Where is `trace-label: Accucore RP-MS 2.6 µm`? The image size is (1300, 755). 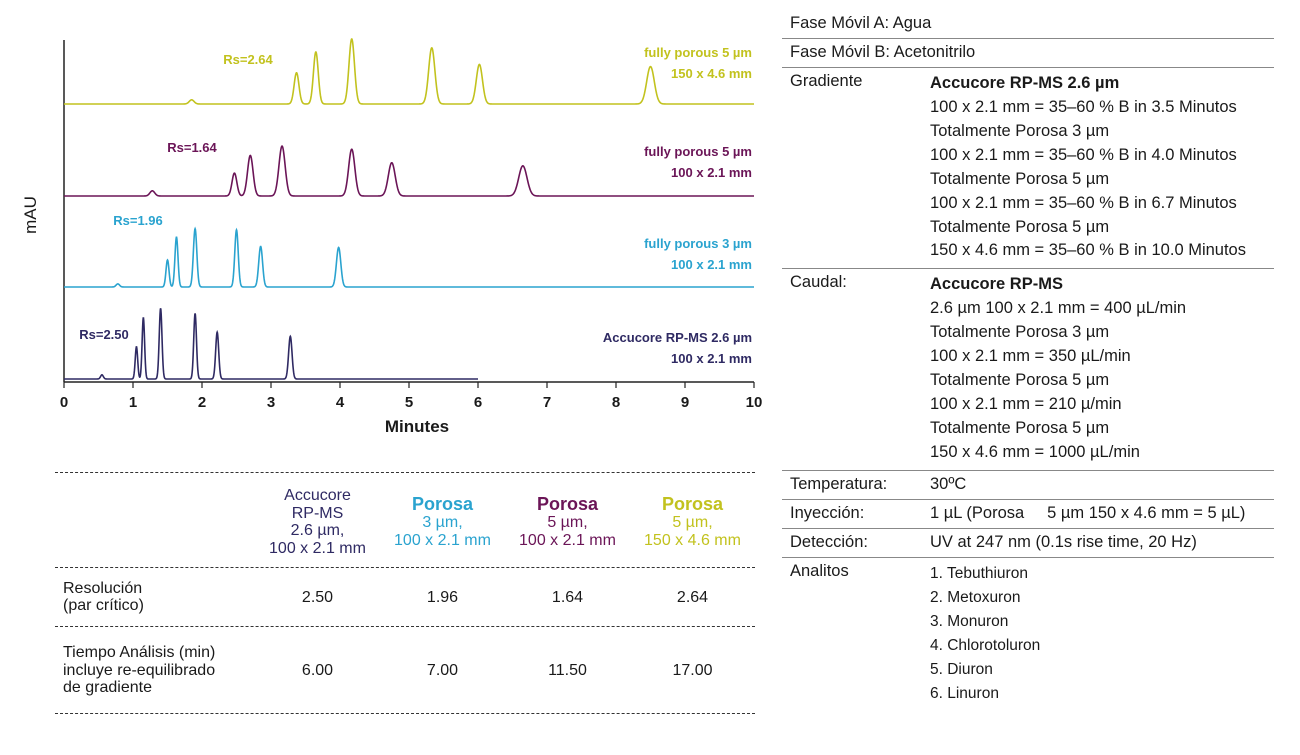
trace-label: Accucore RP-MS 2.6 µm is located at coordinates (677, 337).